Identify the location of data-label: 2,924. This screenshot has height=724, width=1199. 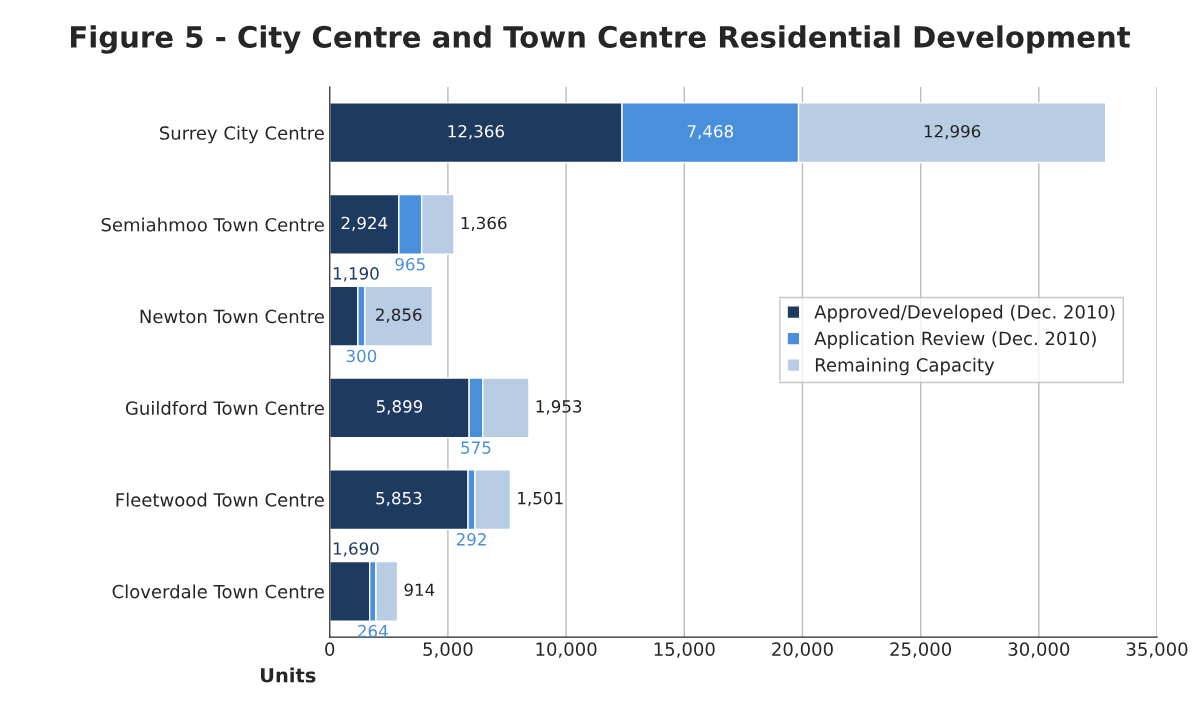
(364, 223).